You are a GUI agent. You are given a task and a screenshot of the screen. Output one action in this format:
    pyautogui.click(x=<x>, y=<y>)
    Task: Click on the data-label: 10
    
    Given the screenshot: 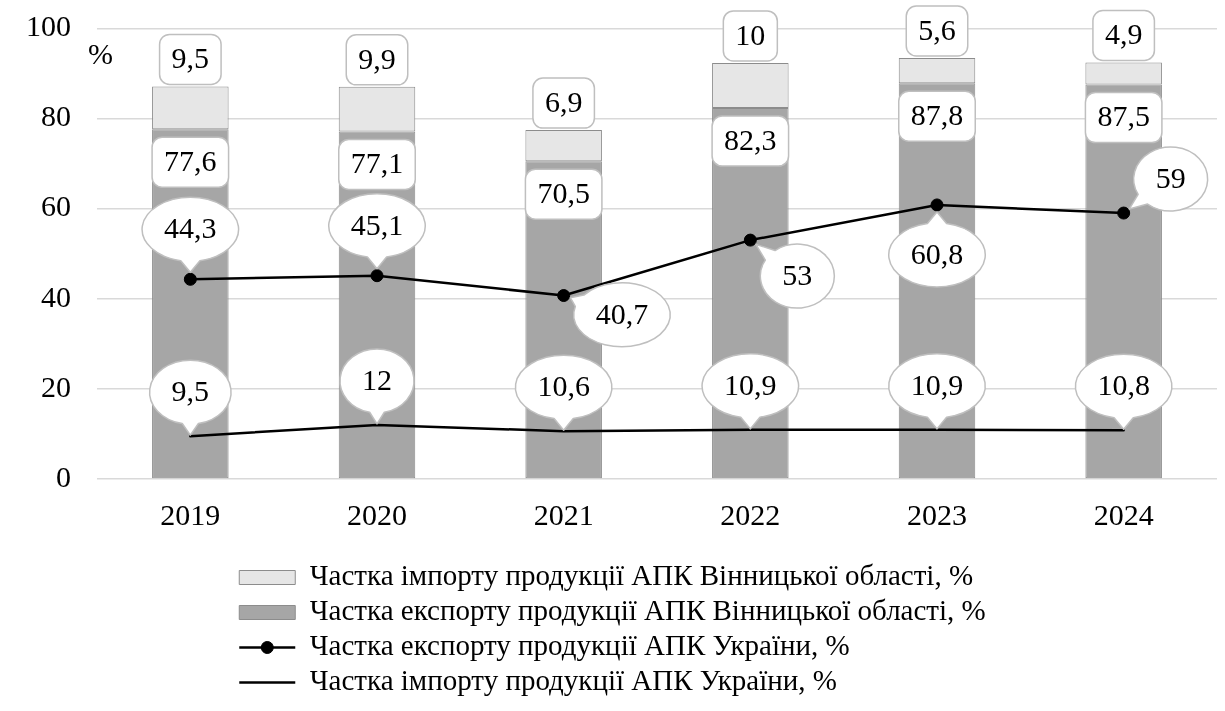 What is the action you would take?
    pyautogui.click(x=750, y=34)
    